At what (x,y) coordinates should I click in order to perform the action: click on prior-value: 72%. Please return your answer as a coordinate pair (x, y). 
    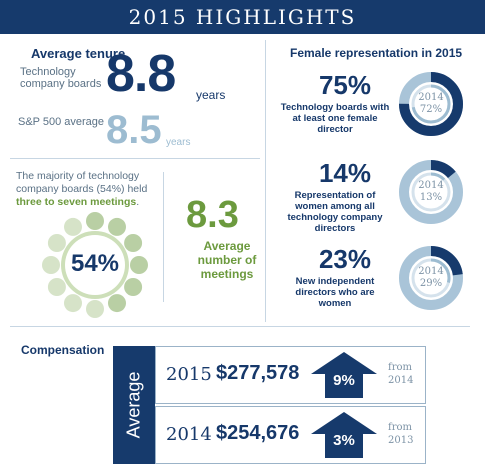
    Looking at the image, I should click on (431, 109).